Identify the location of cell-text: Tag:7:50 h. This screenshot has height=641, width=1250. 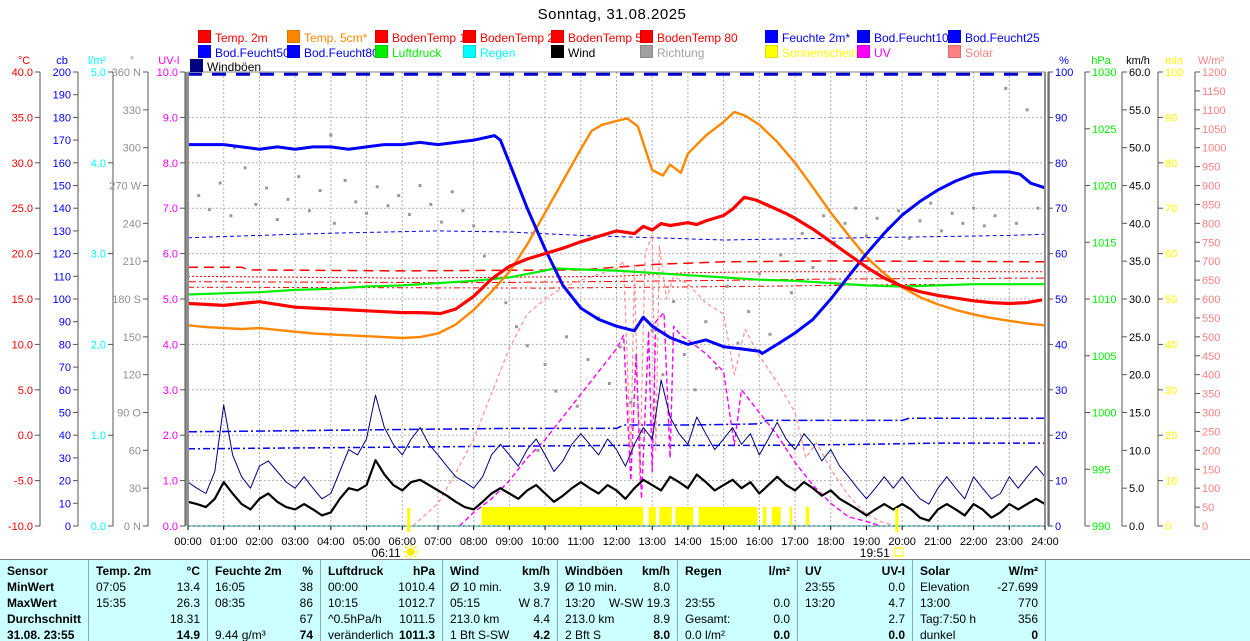
(948, 619).